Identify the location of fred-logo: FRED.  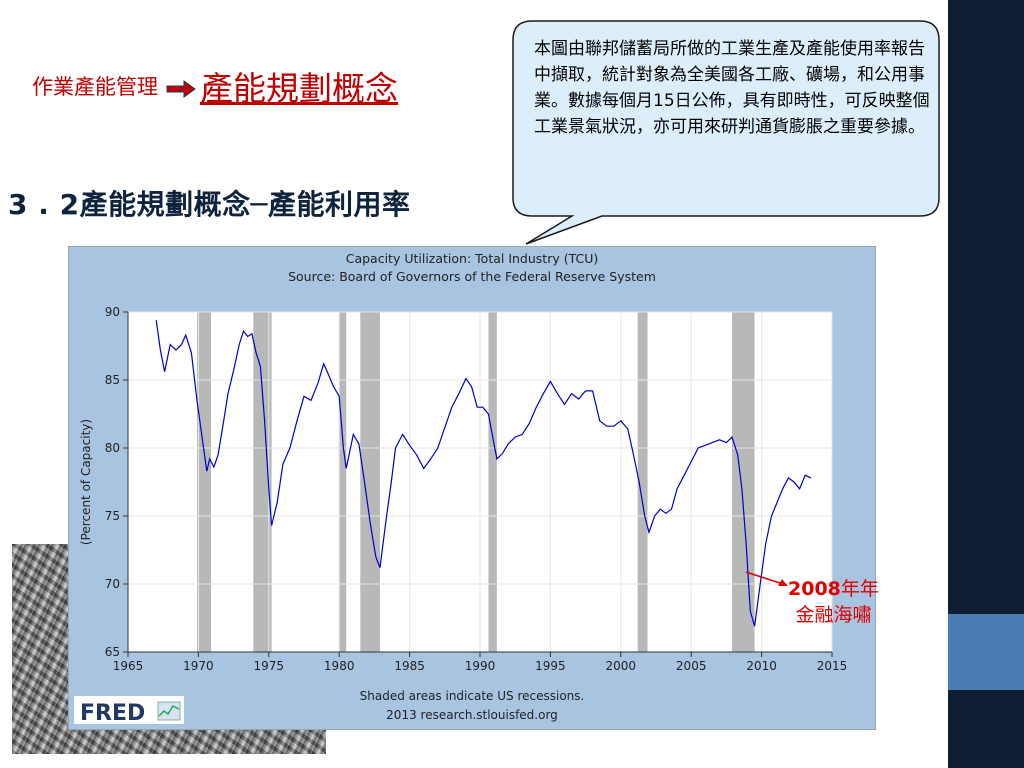
(129, 711).